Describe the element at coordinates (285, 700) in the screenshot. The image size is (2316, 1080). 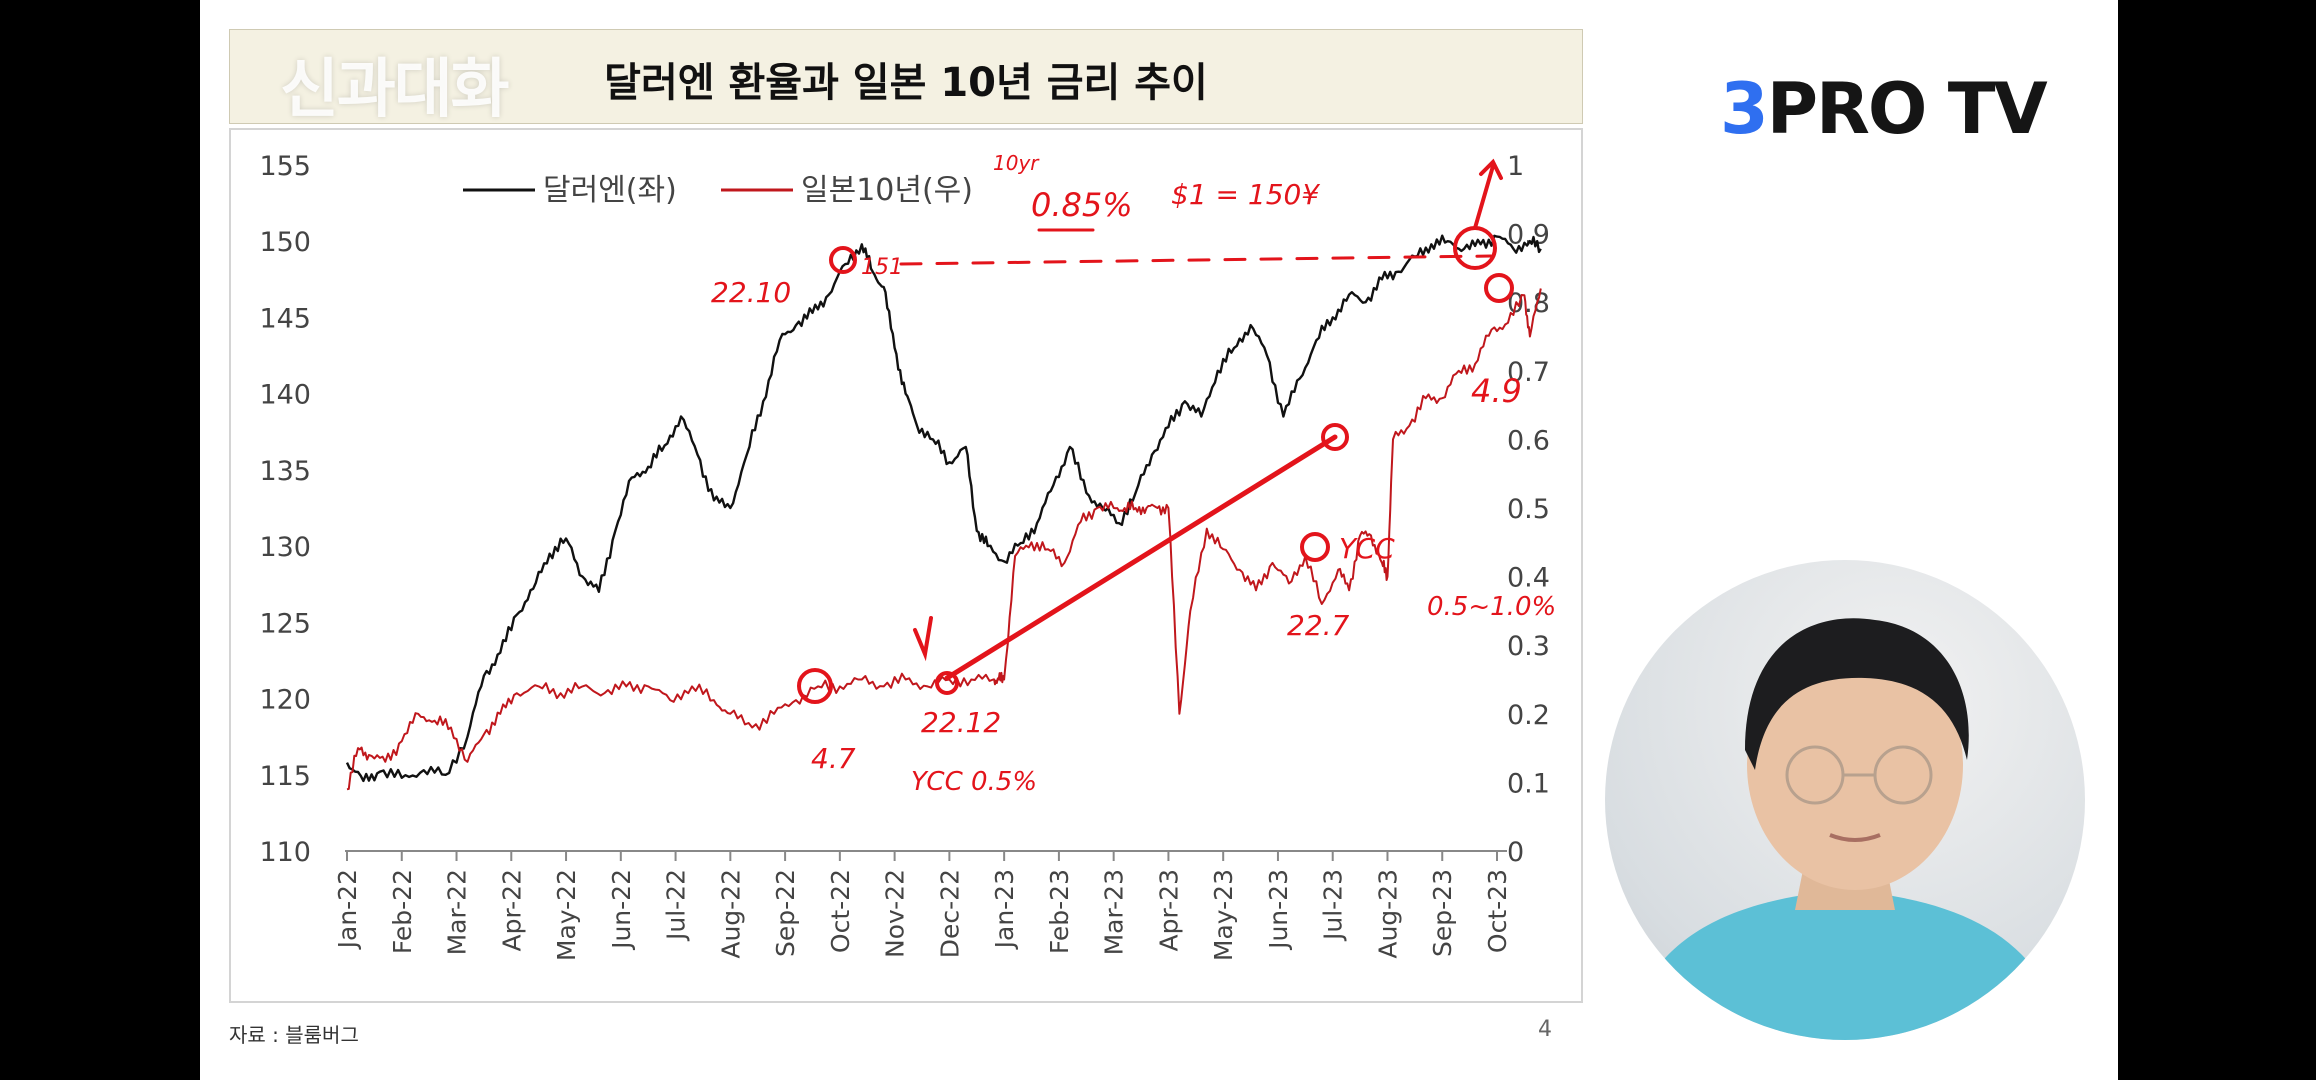
I see `left-tick-label: 120` at that location.